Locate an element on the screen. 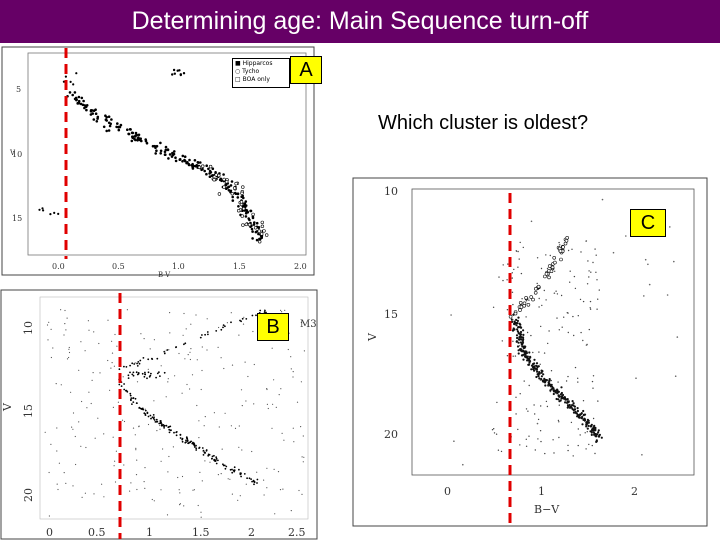 The height and width of the screenshot is (540, 720). panel-a-xlabel: B-V is located at coordinates (164, 275).